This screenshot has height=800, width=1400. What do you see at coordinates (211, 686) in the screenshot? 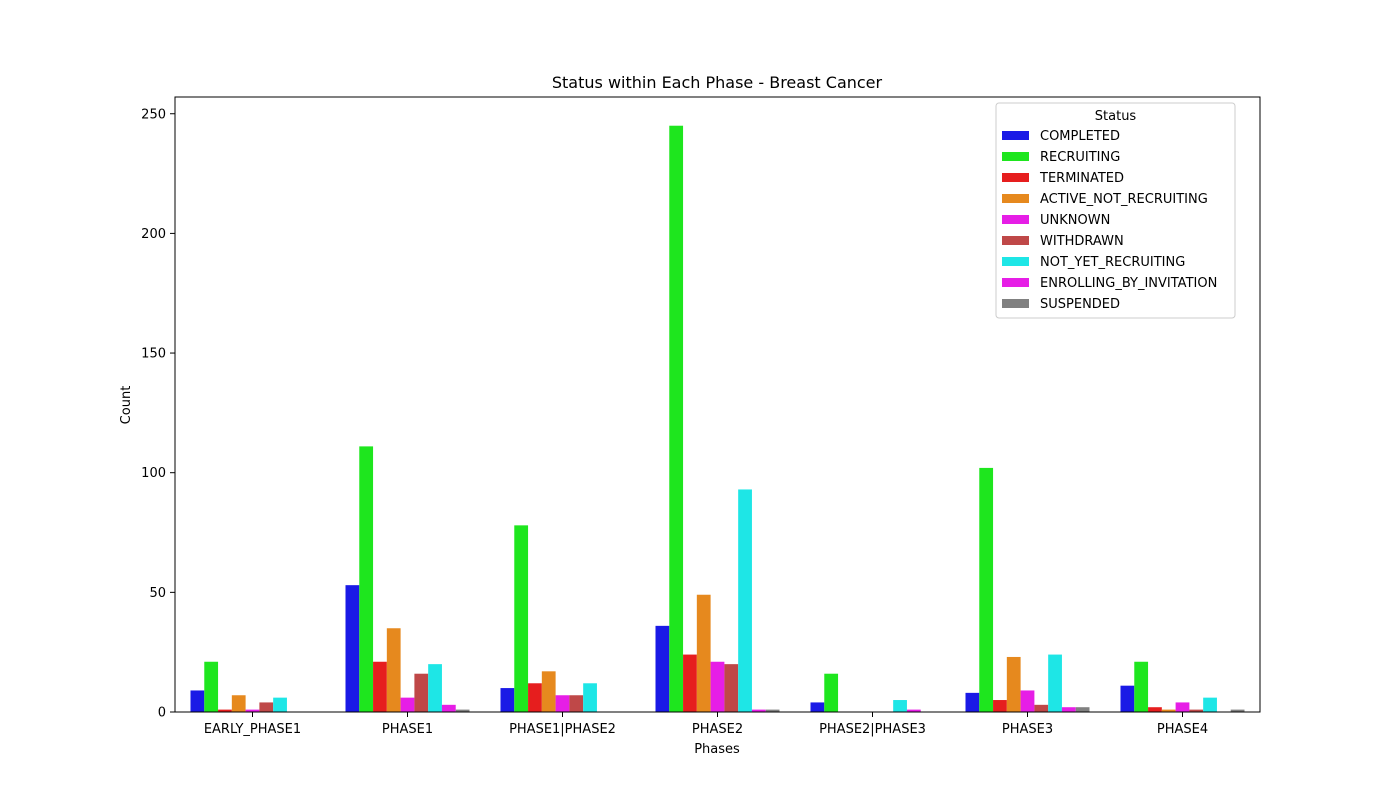
I see `bar-recruiting-early-phase1` at bounding box center [211, 686].